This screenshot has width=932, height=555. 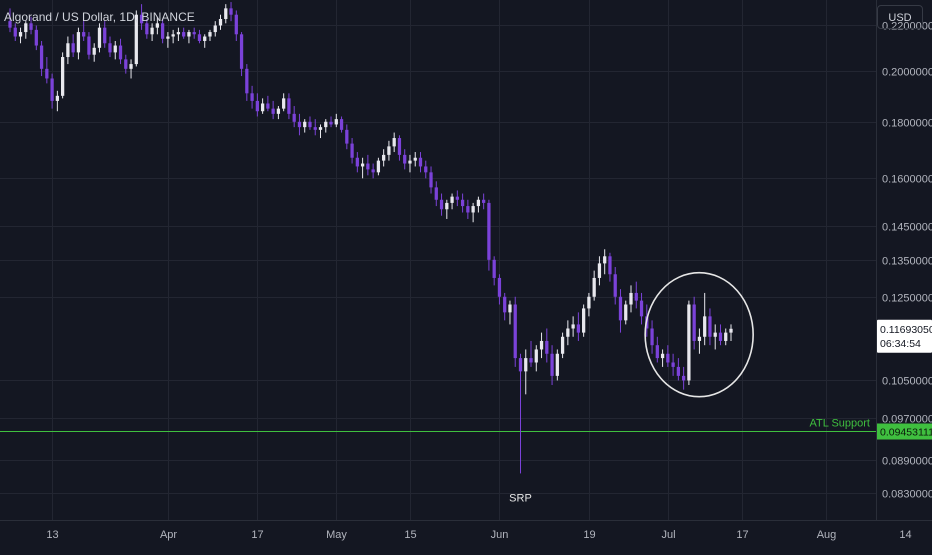 What do you see at coordinates (900, 17) in the screenshot?
I see `currency-button: USD` at bounding box center [900, 17].